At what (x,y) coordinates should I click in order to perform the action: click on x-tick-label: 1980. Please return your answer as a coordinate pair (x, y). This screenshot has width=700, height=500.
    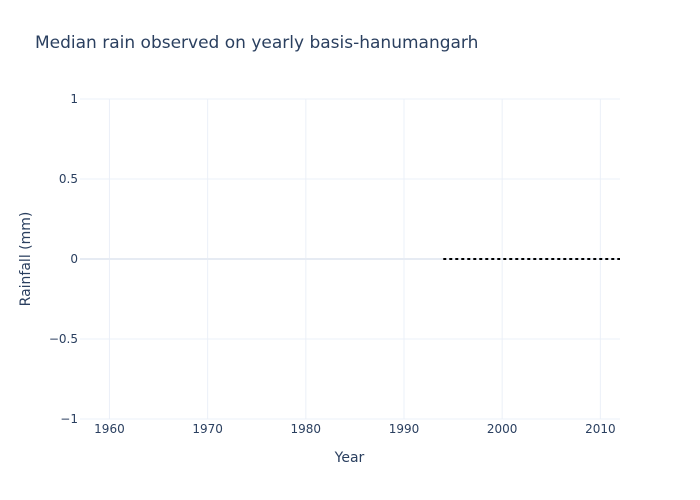
    Looking at the image, I should click on (306, 429).